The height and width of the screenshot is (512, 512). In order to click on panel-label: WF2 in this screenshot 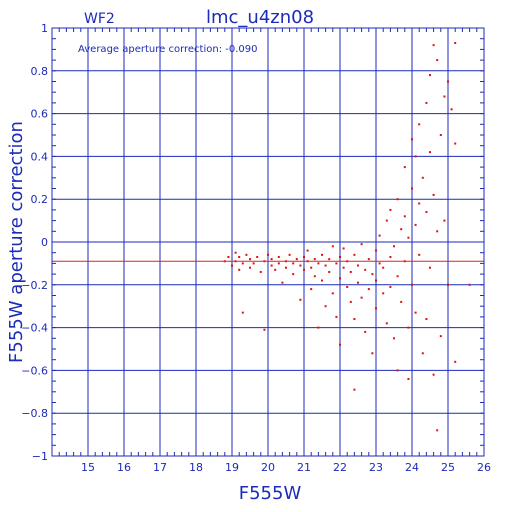, I will do `click(99, 19)`.